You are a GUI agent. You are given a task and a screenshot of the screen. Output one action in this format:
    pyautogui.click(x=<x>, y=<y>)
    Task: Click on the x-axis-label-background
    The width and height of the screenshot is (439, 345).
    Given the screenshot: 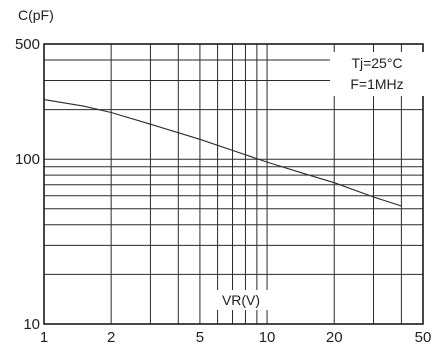 What is the action you would take?
    pyautogui.click(x=241, y=300)
    